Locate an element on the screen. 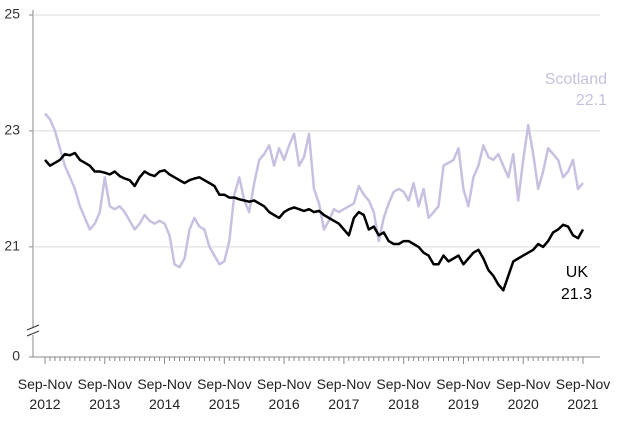 This screenshot has height=427, width=630. x-tick-label: Sep-Nov 2014 is located at coordinates (164, 394).